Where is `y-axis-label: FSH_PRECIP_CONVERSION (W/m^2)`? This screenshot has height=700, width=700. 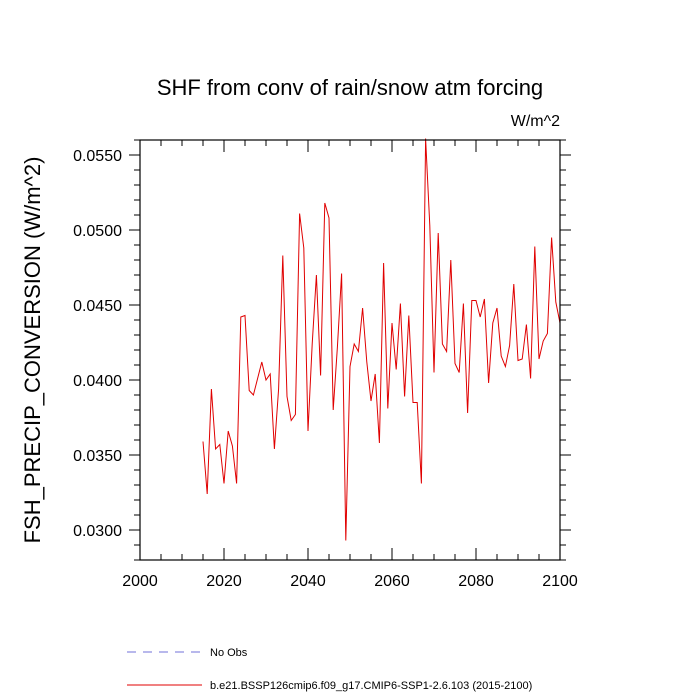
y-axis-label: FSH_PRECIP_CONVERSION (W/m^2) is located at coordinates (32, 350).